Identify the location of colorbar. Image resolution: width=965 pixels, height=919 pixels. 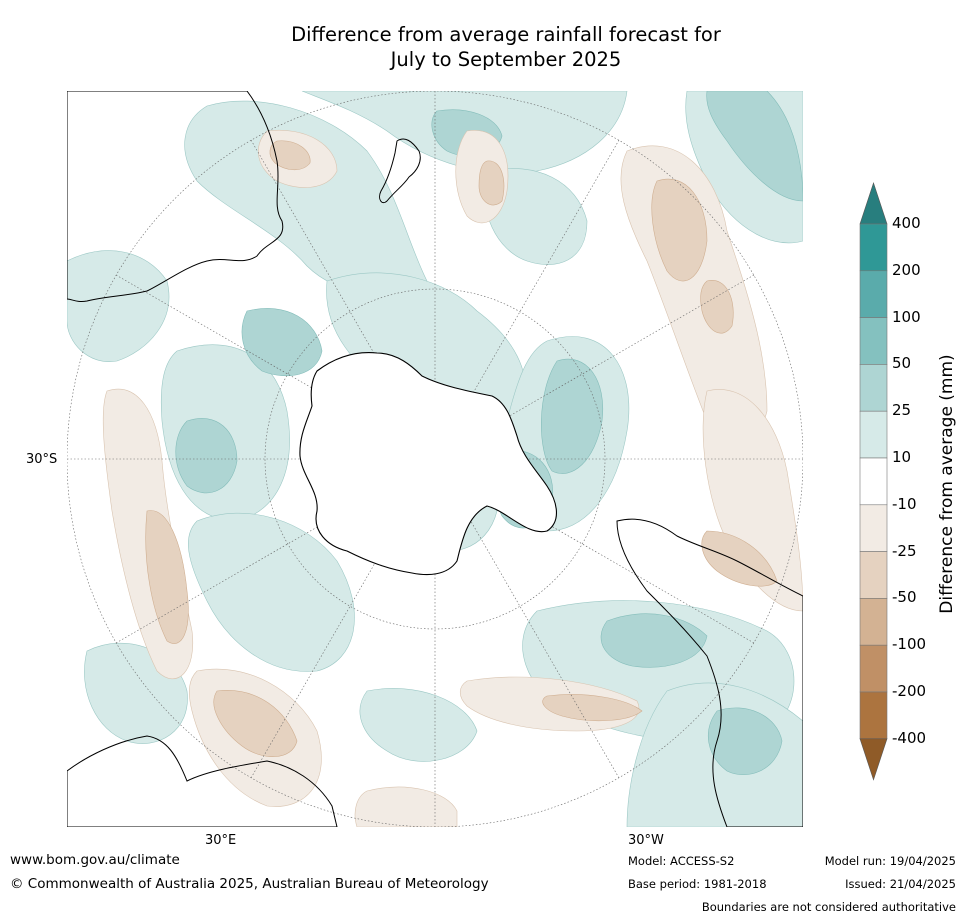
(873, 481).